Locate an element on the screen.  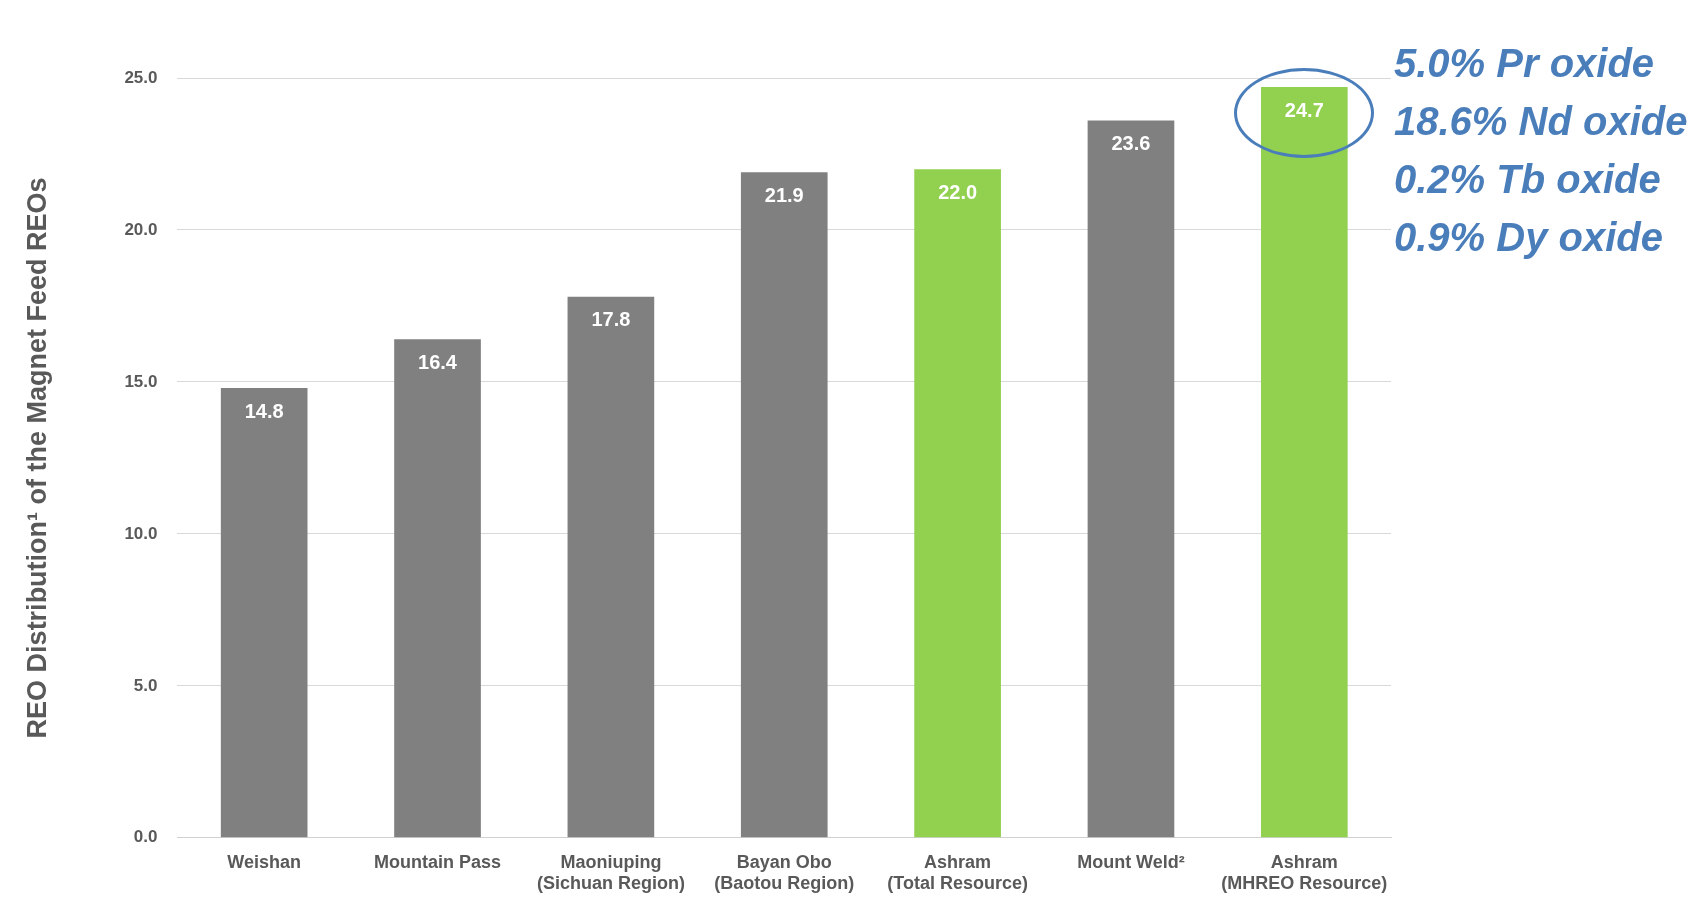
x-tick-label: Weishan is located at coordinates (264, 861).